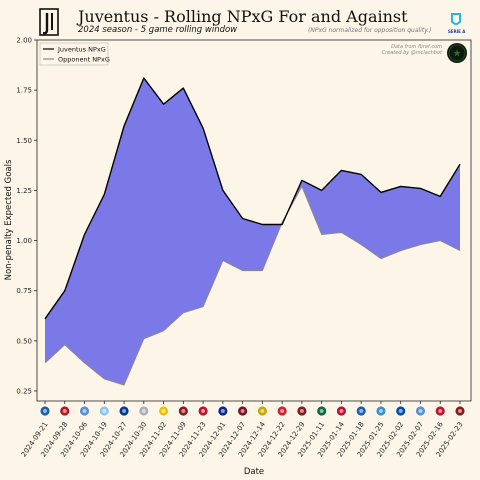 This screenshot has width=480, height=480. Describe the element at coordinates (457, 31) in the screenshot. I see `serie-a-label: SERIE A` at that location.